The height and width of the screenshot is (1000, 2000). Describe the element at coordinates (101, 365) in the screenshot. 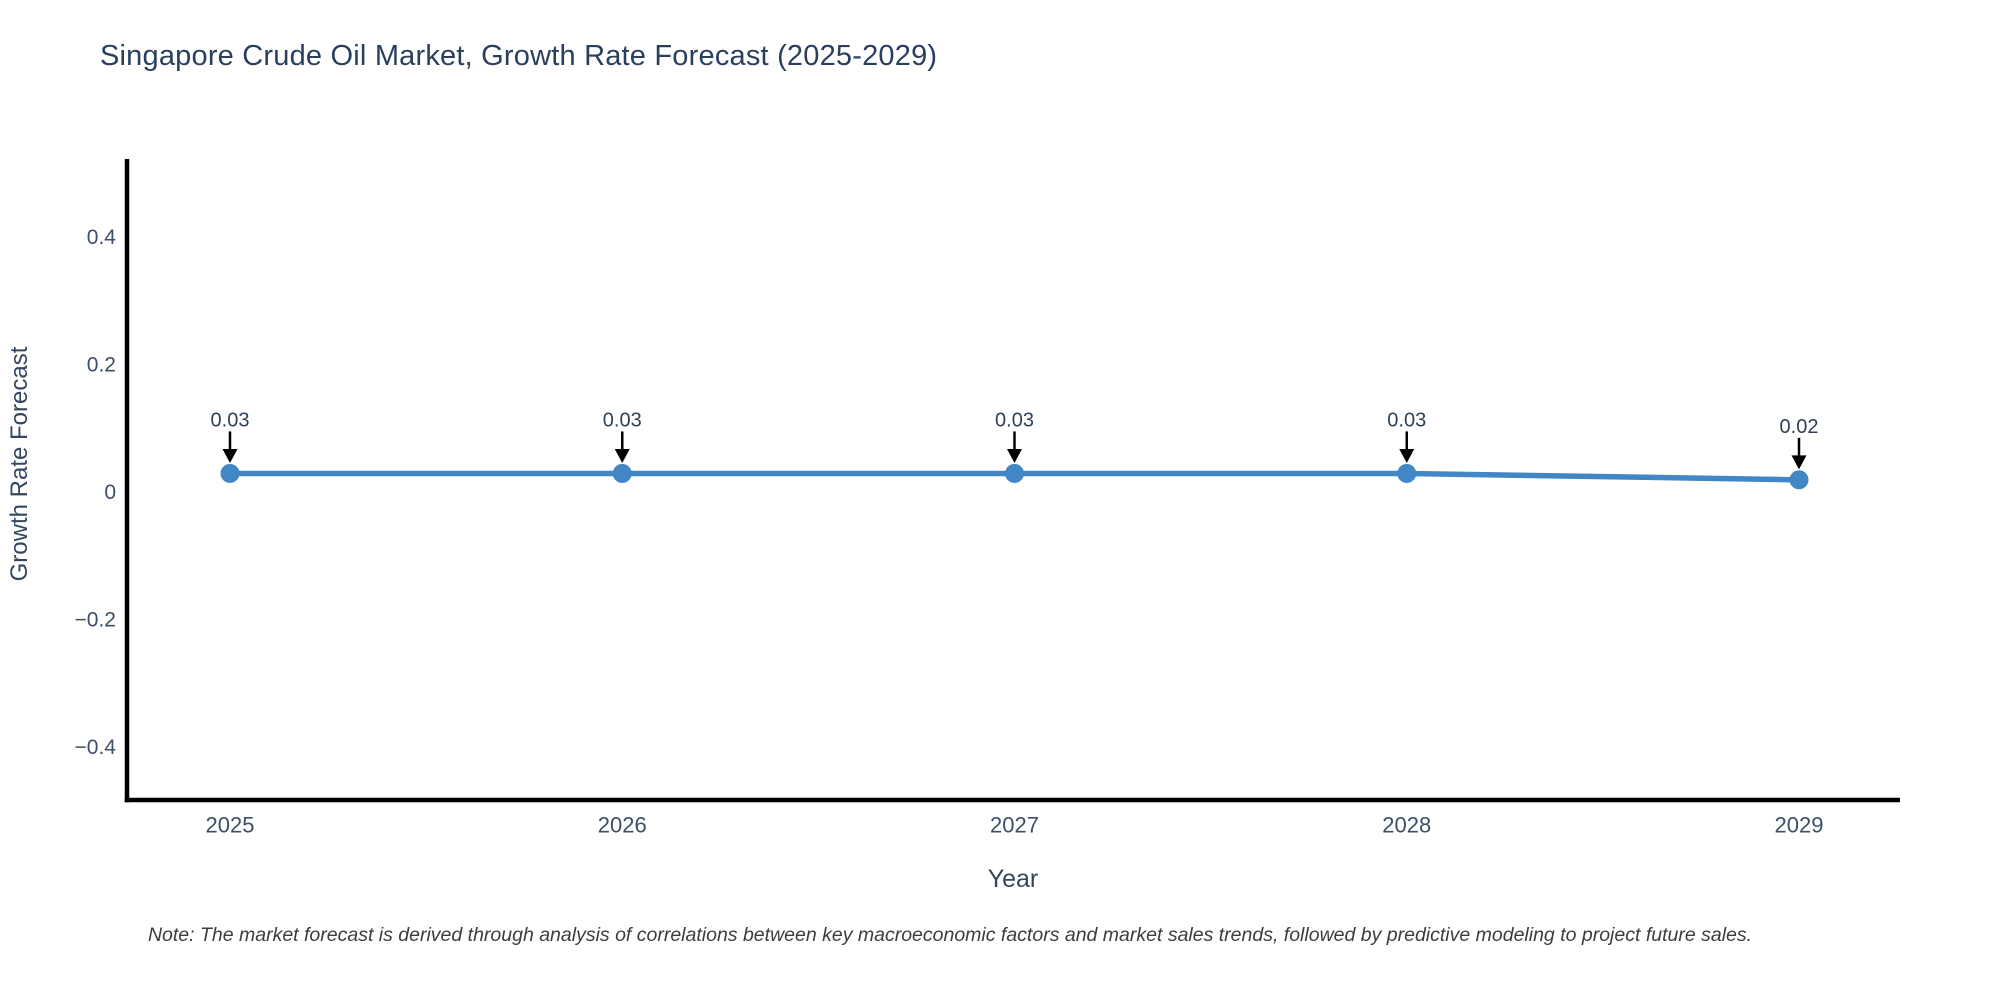

I see `y-tick-label: 0.2` at that location.